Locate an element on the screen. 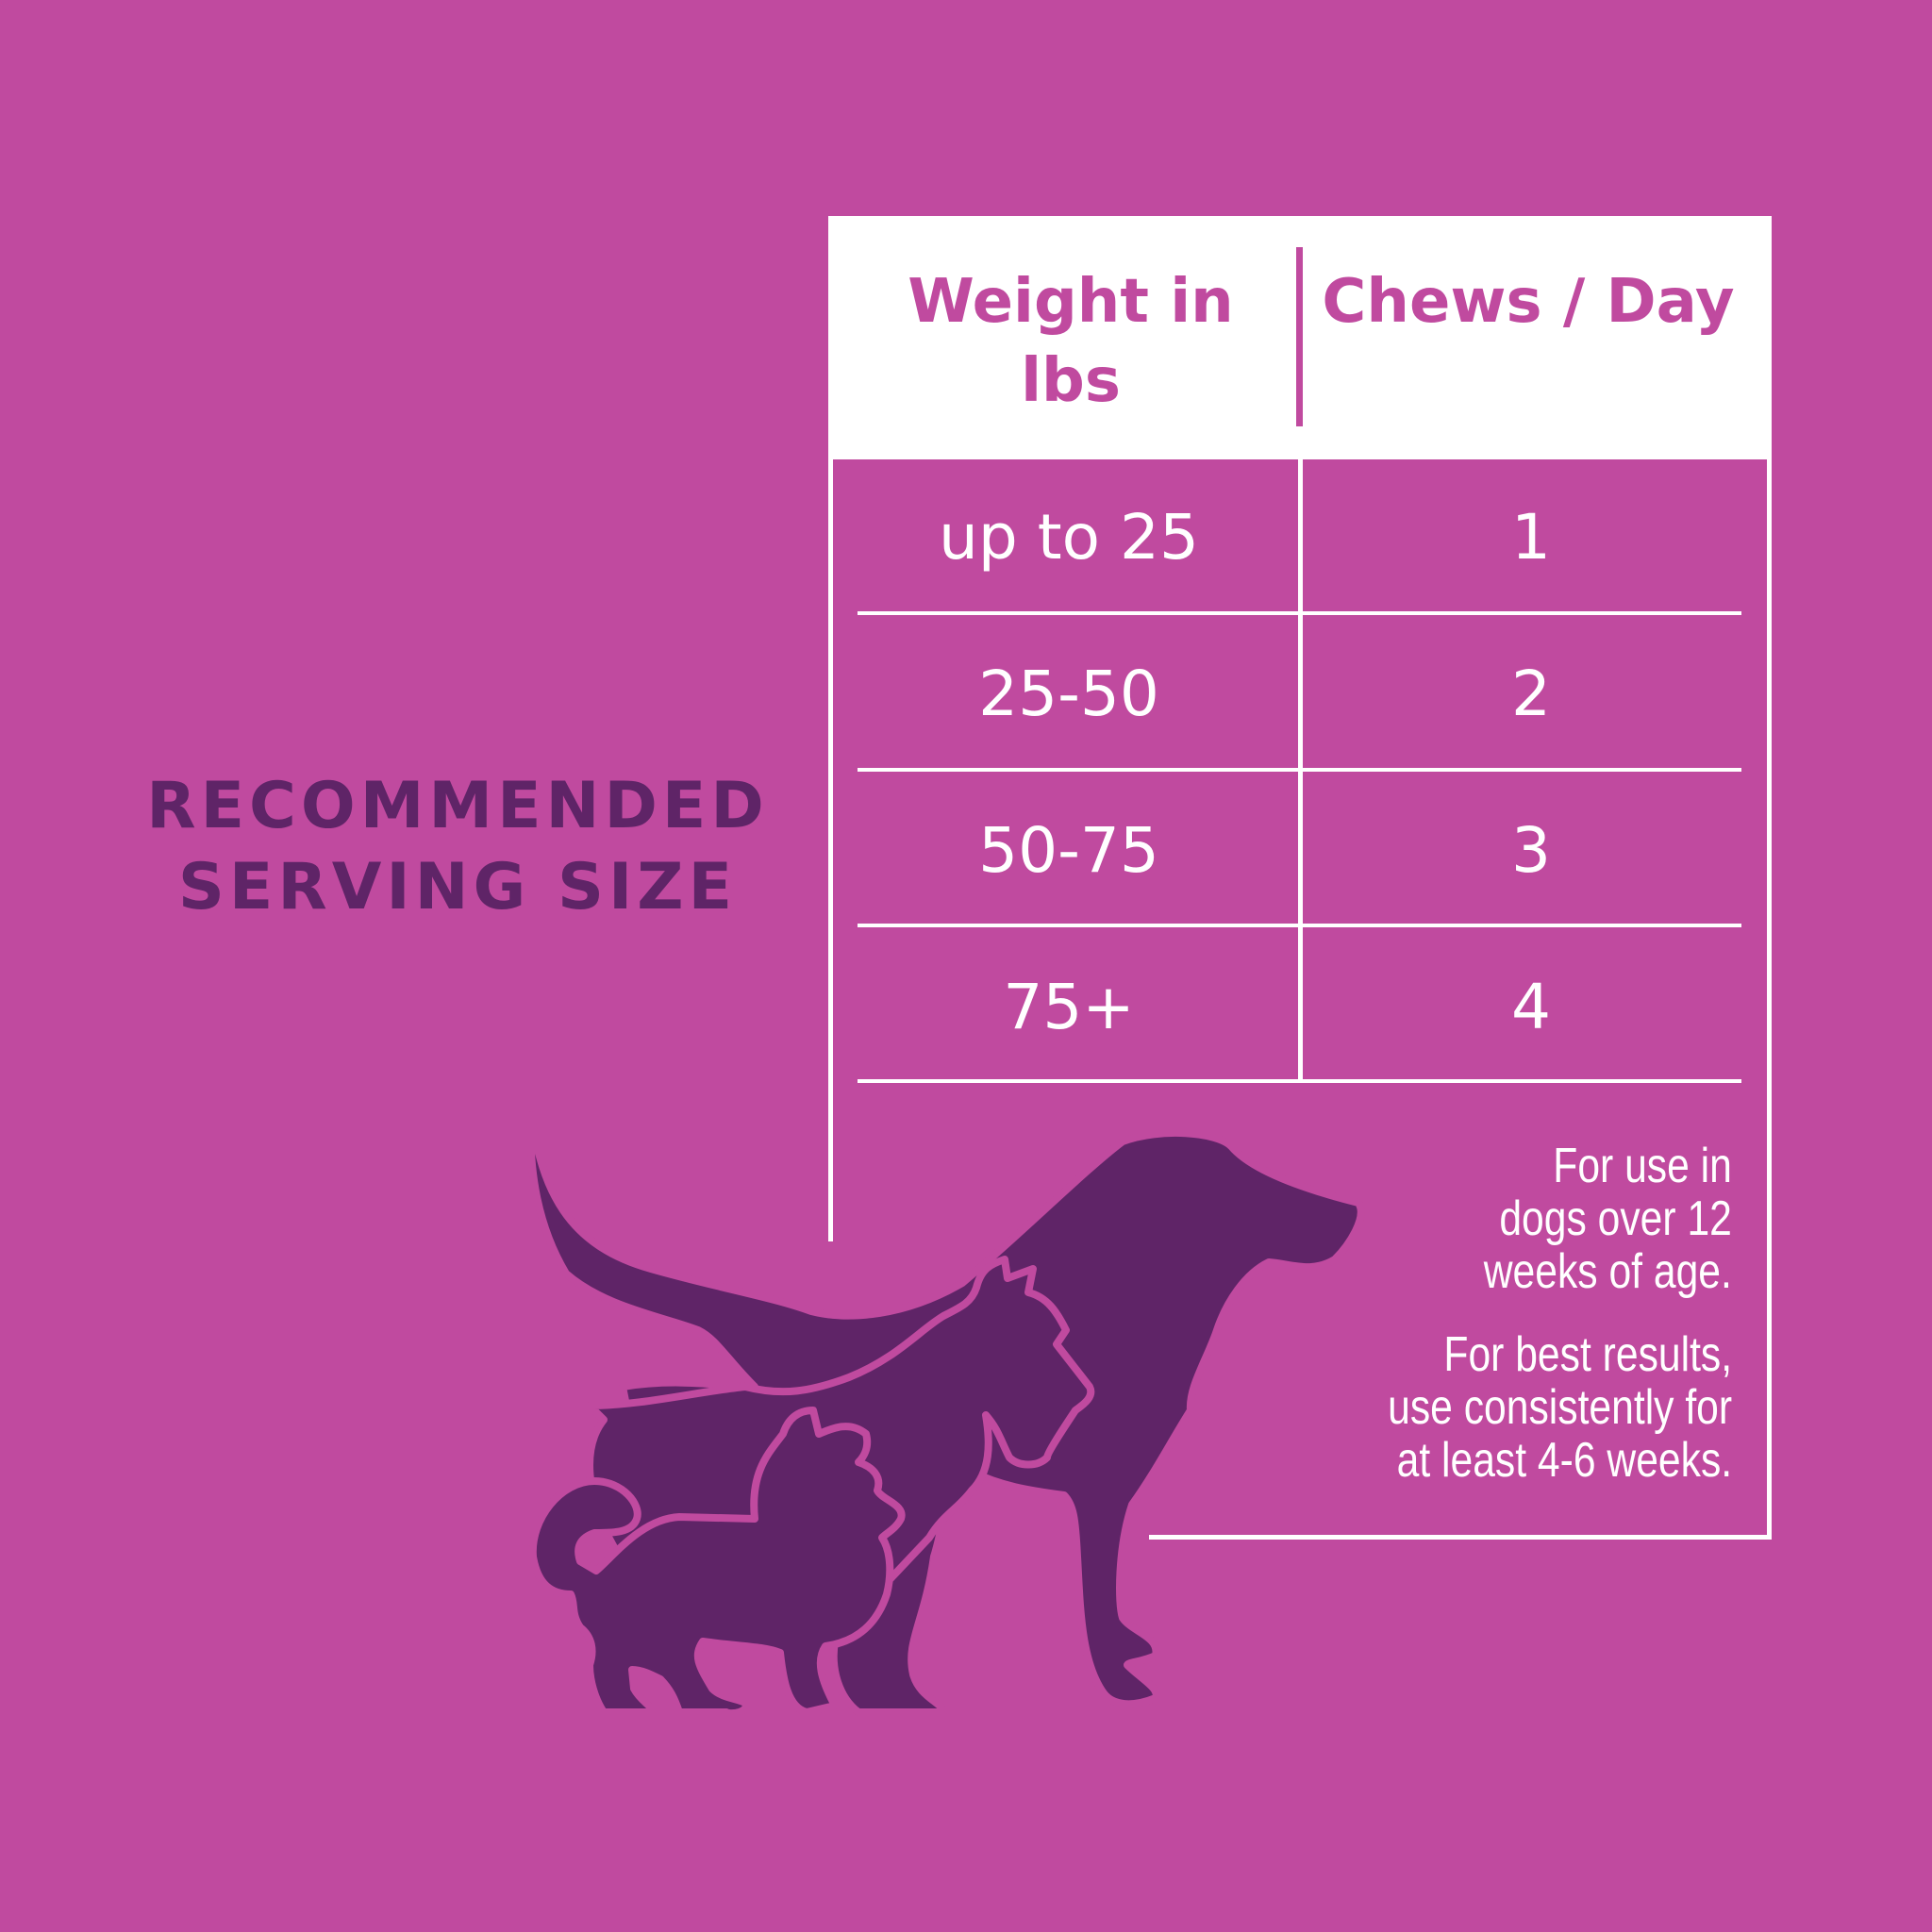 Image resolution: width=1932 pixels, height=1932 pixels. chews-cell: 2 is located at coordinates (1531, 694).